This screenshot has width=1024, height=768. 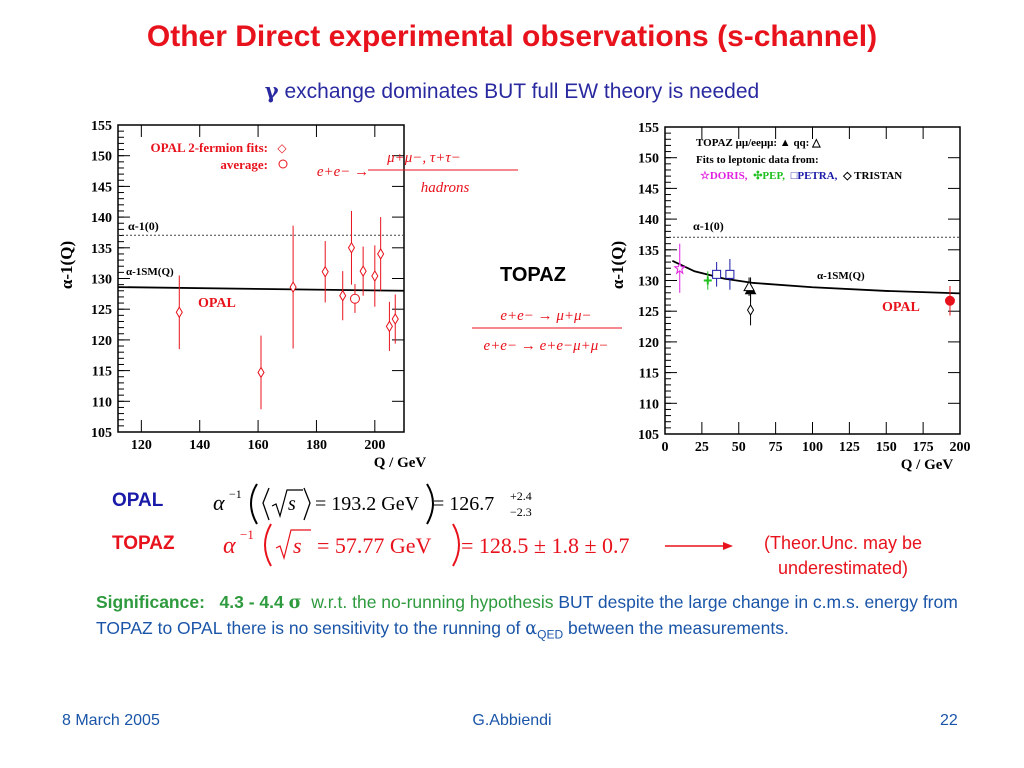 What do you see at coordinates (728, 546) in the screenshot?
I see `arrow-head-icon` at bounding box center [728, 546].